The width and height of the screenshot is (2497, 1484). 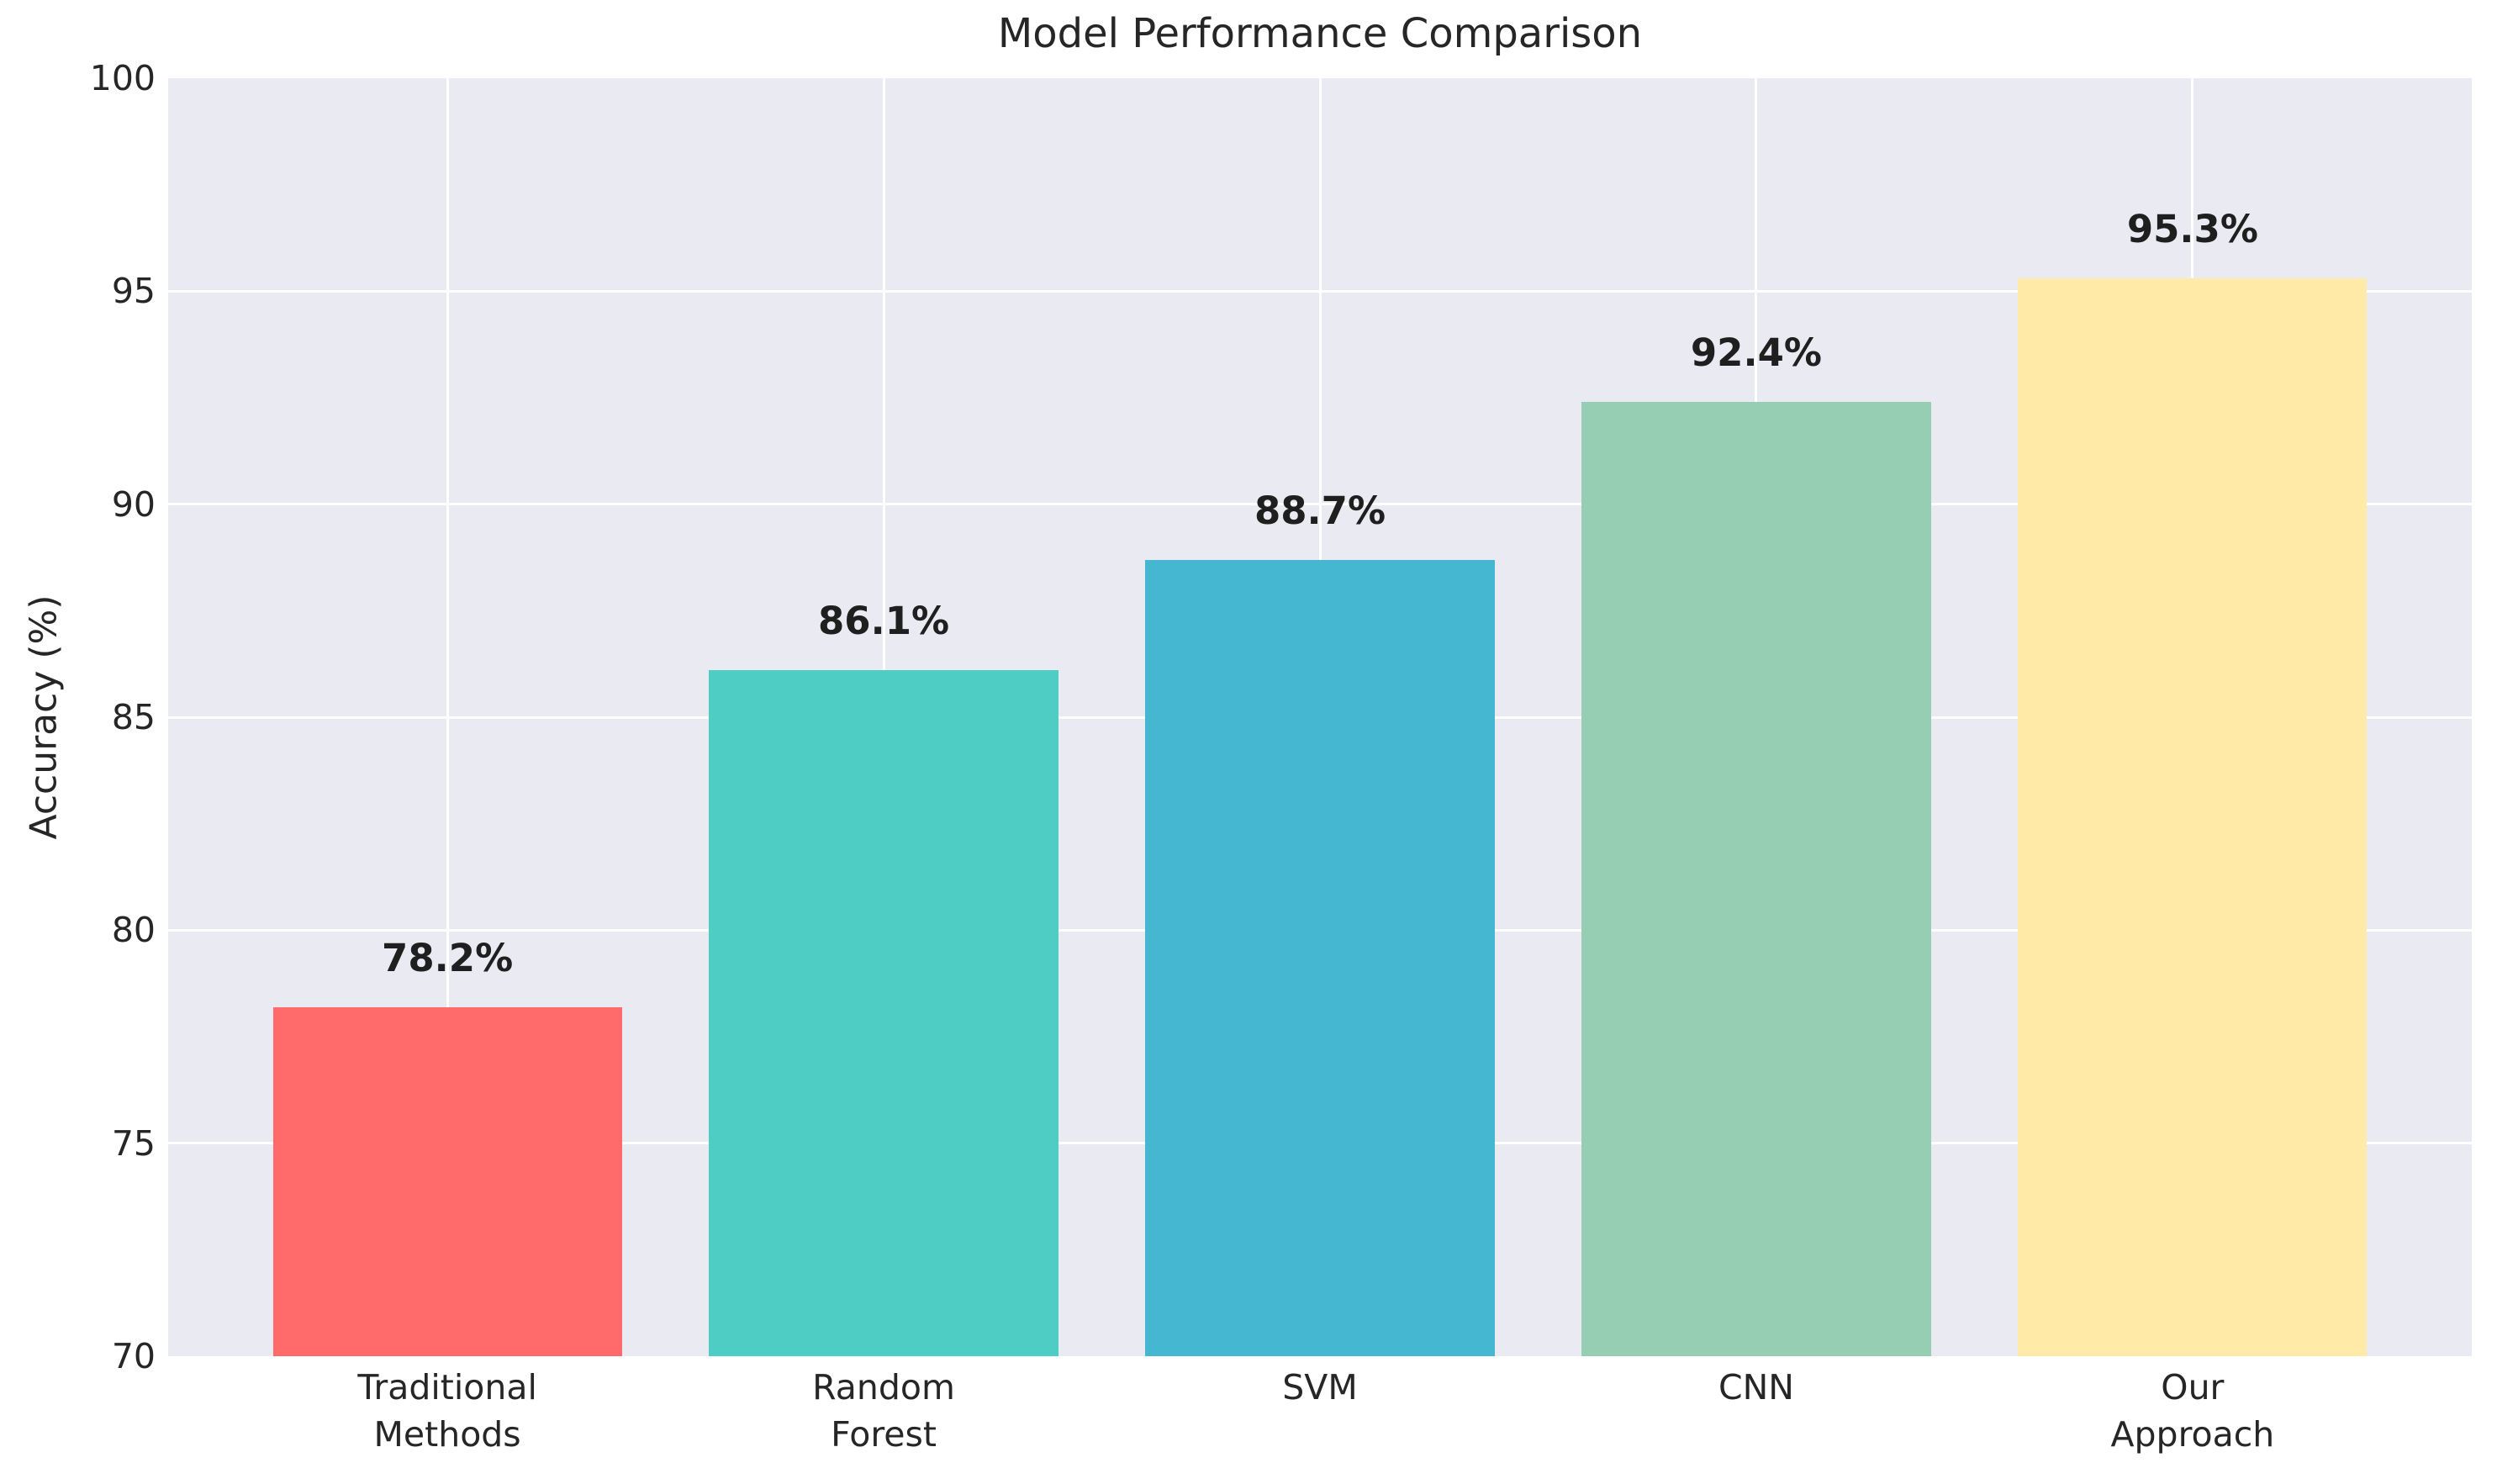 What do you see at coordinates (1320, 33) in the screenshot?
I see `chart-title: Model Performance Comparison` at bounding box center [1320, 33].